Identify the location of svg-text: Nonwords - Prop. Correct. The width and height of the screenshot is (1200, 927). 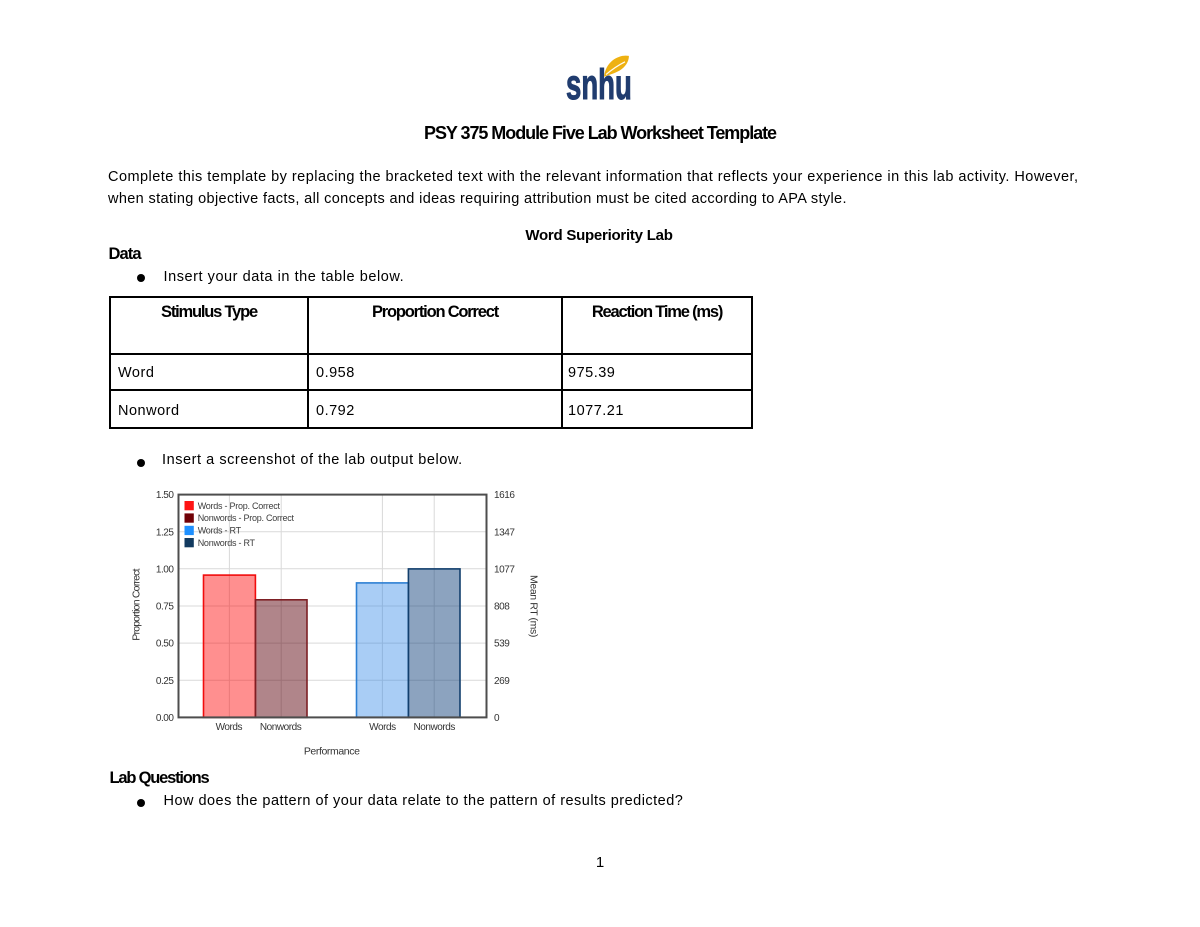
(246, 518).